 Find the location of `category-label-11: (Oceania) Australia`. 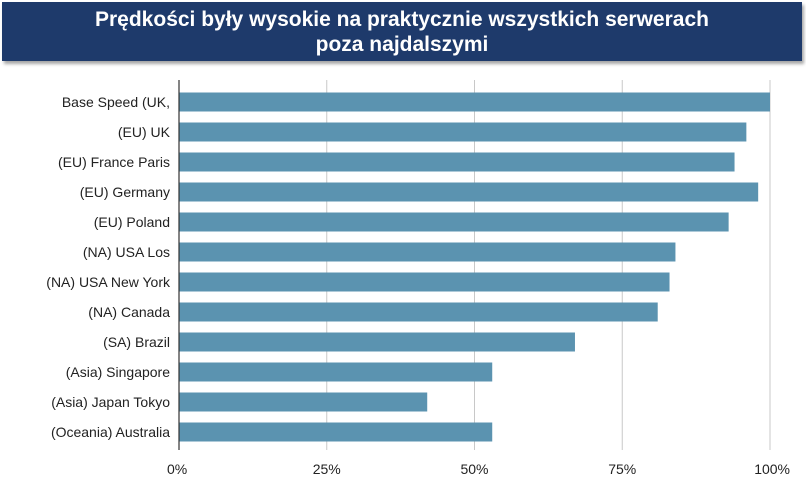

category-label-11: (Oceania) Australia is located at coordinates (110, 432).